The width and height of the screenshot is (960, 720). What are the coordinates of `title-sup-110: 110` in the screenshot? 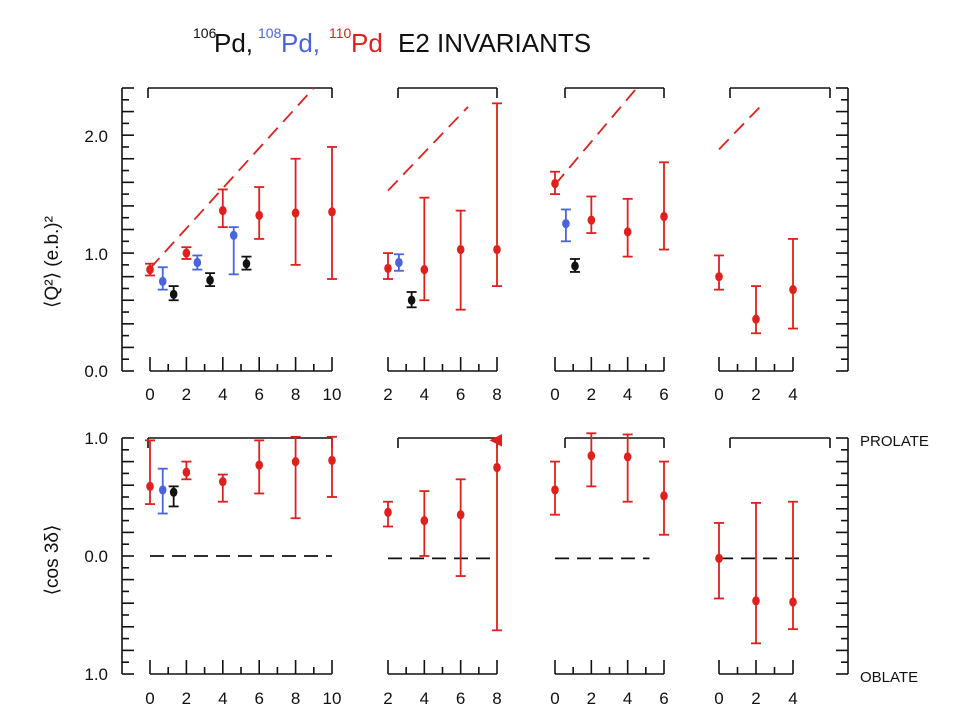 It's located at (340, 33).